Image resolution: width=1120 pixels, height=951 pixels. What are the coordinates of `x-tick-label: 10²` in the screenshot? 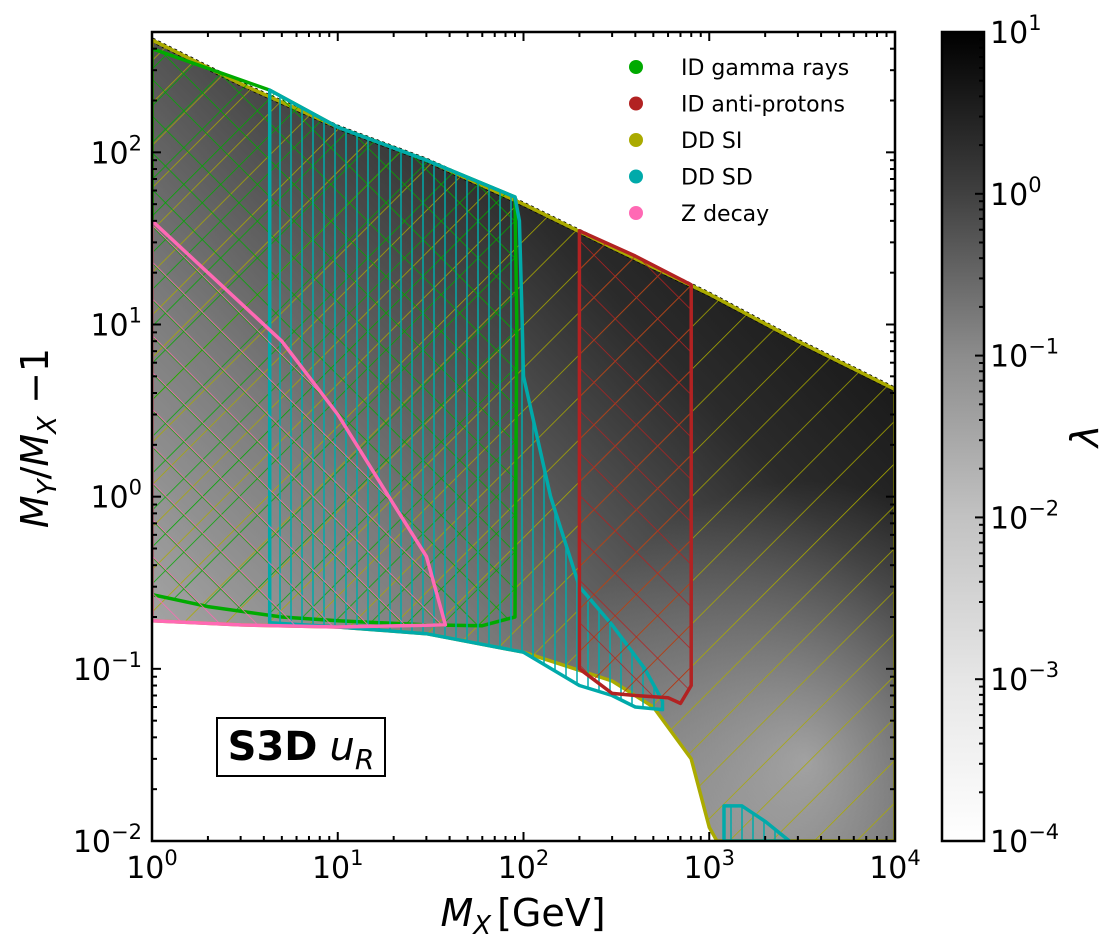 It's located at (524, 866).